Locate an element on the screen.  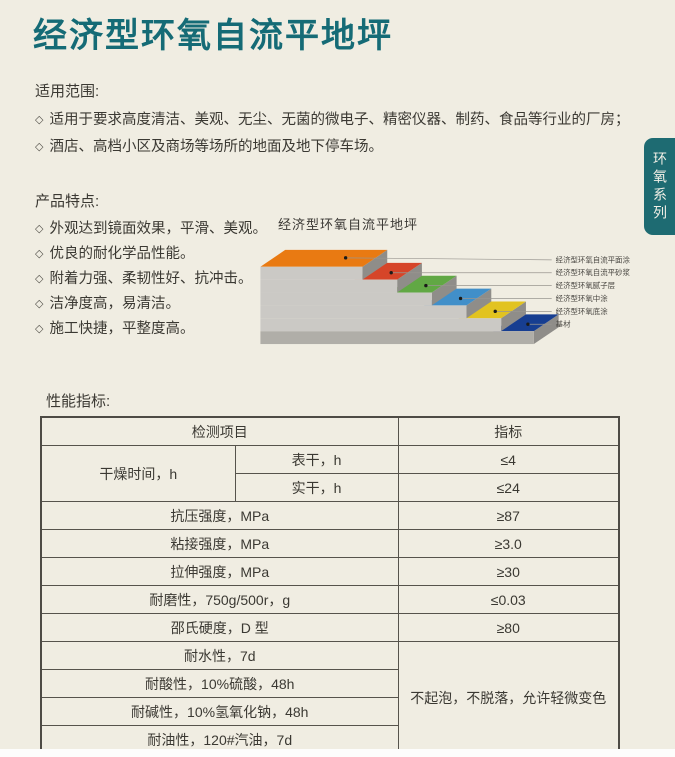
cell-surface-dry-value: ≤4 is located at coordinates (508, 459).